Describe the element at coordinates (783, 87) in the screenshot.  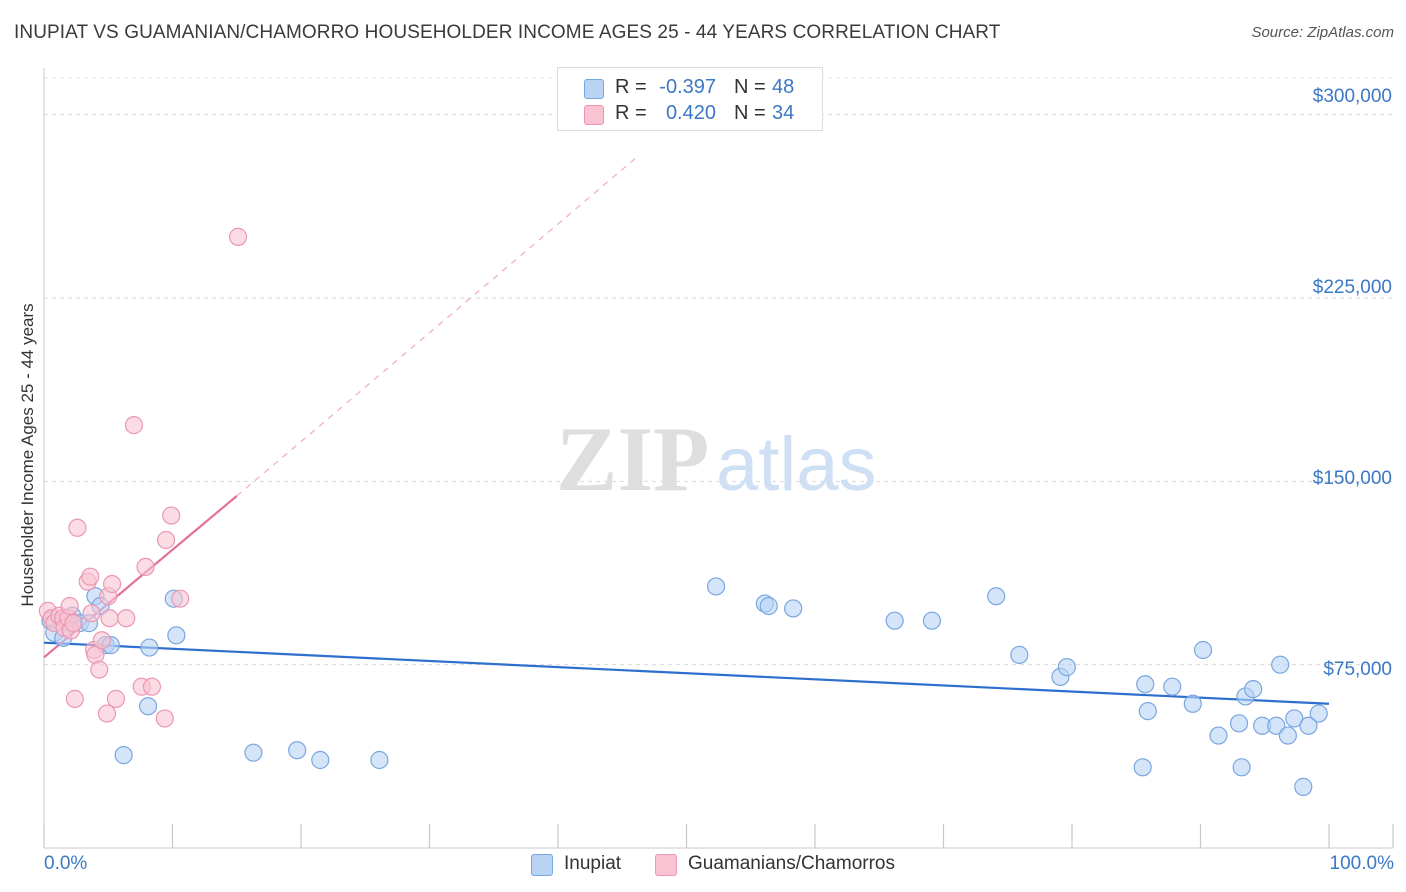
I see `n-value: 48` at that location.